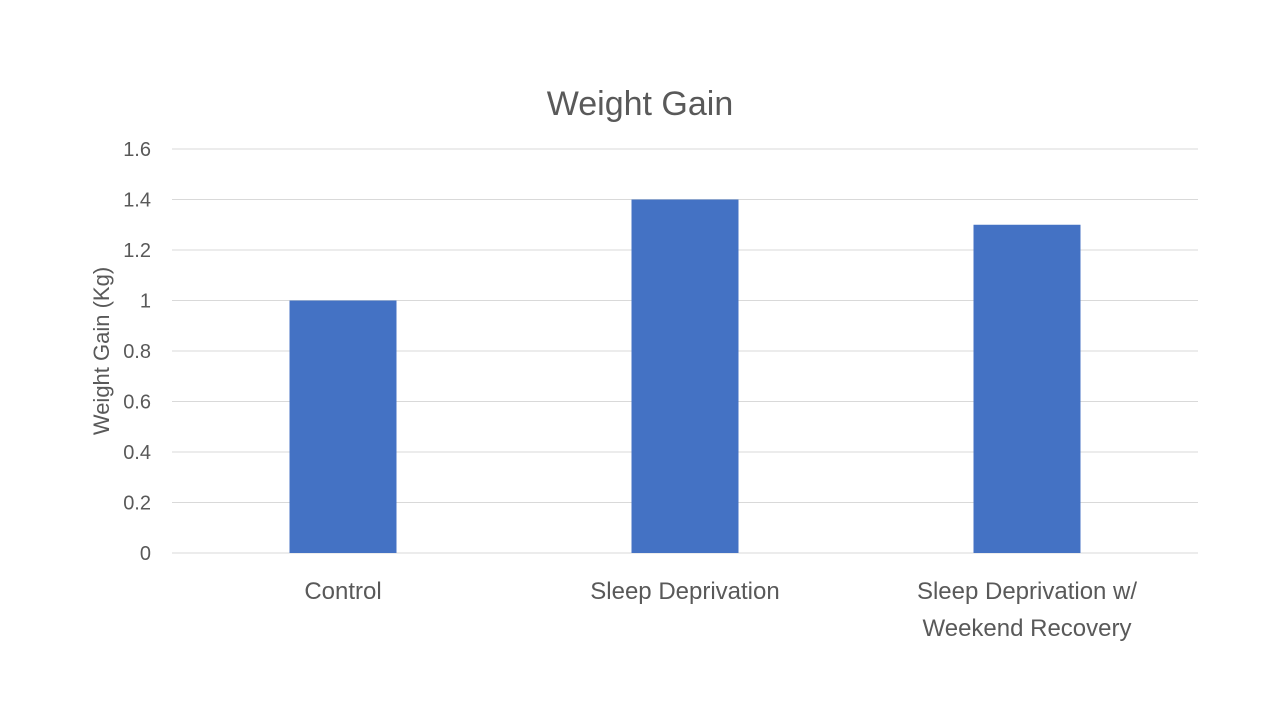 This screenshot has height=725, width=1280. I want to click on chart-title: Weight Gain, so click(640, 104).